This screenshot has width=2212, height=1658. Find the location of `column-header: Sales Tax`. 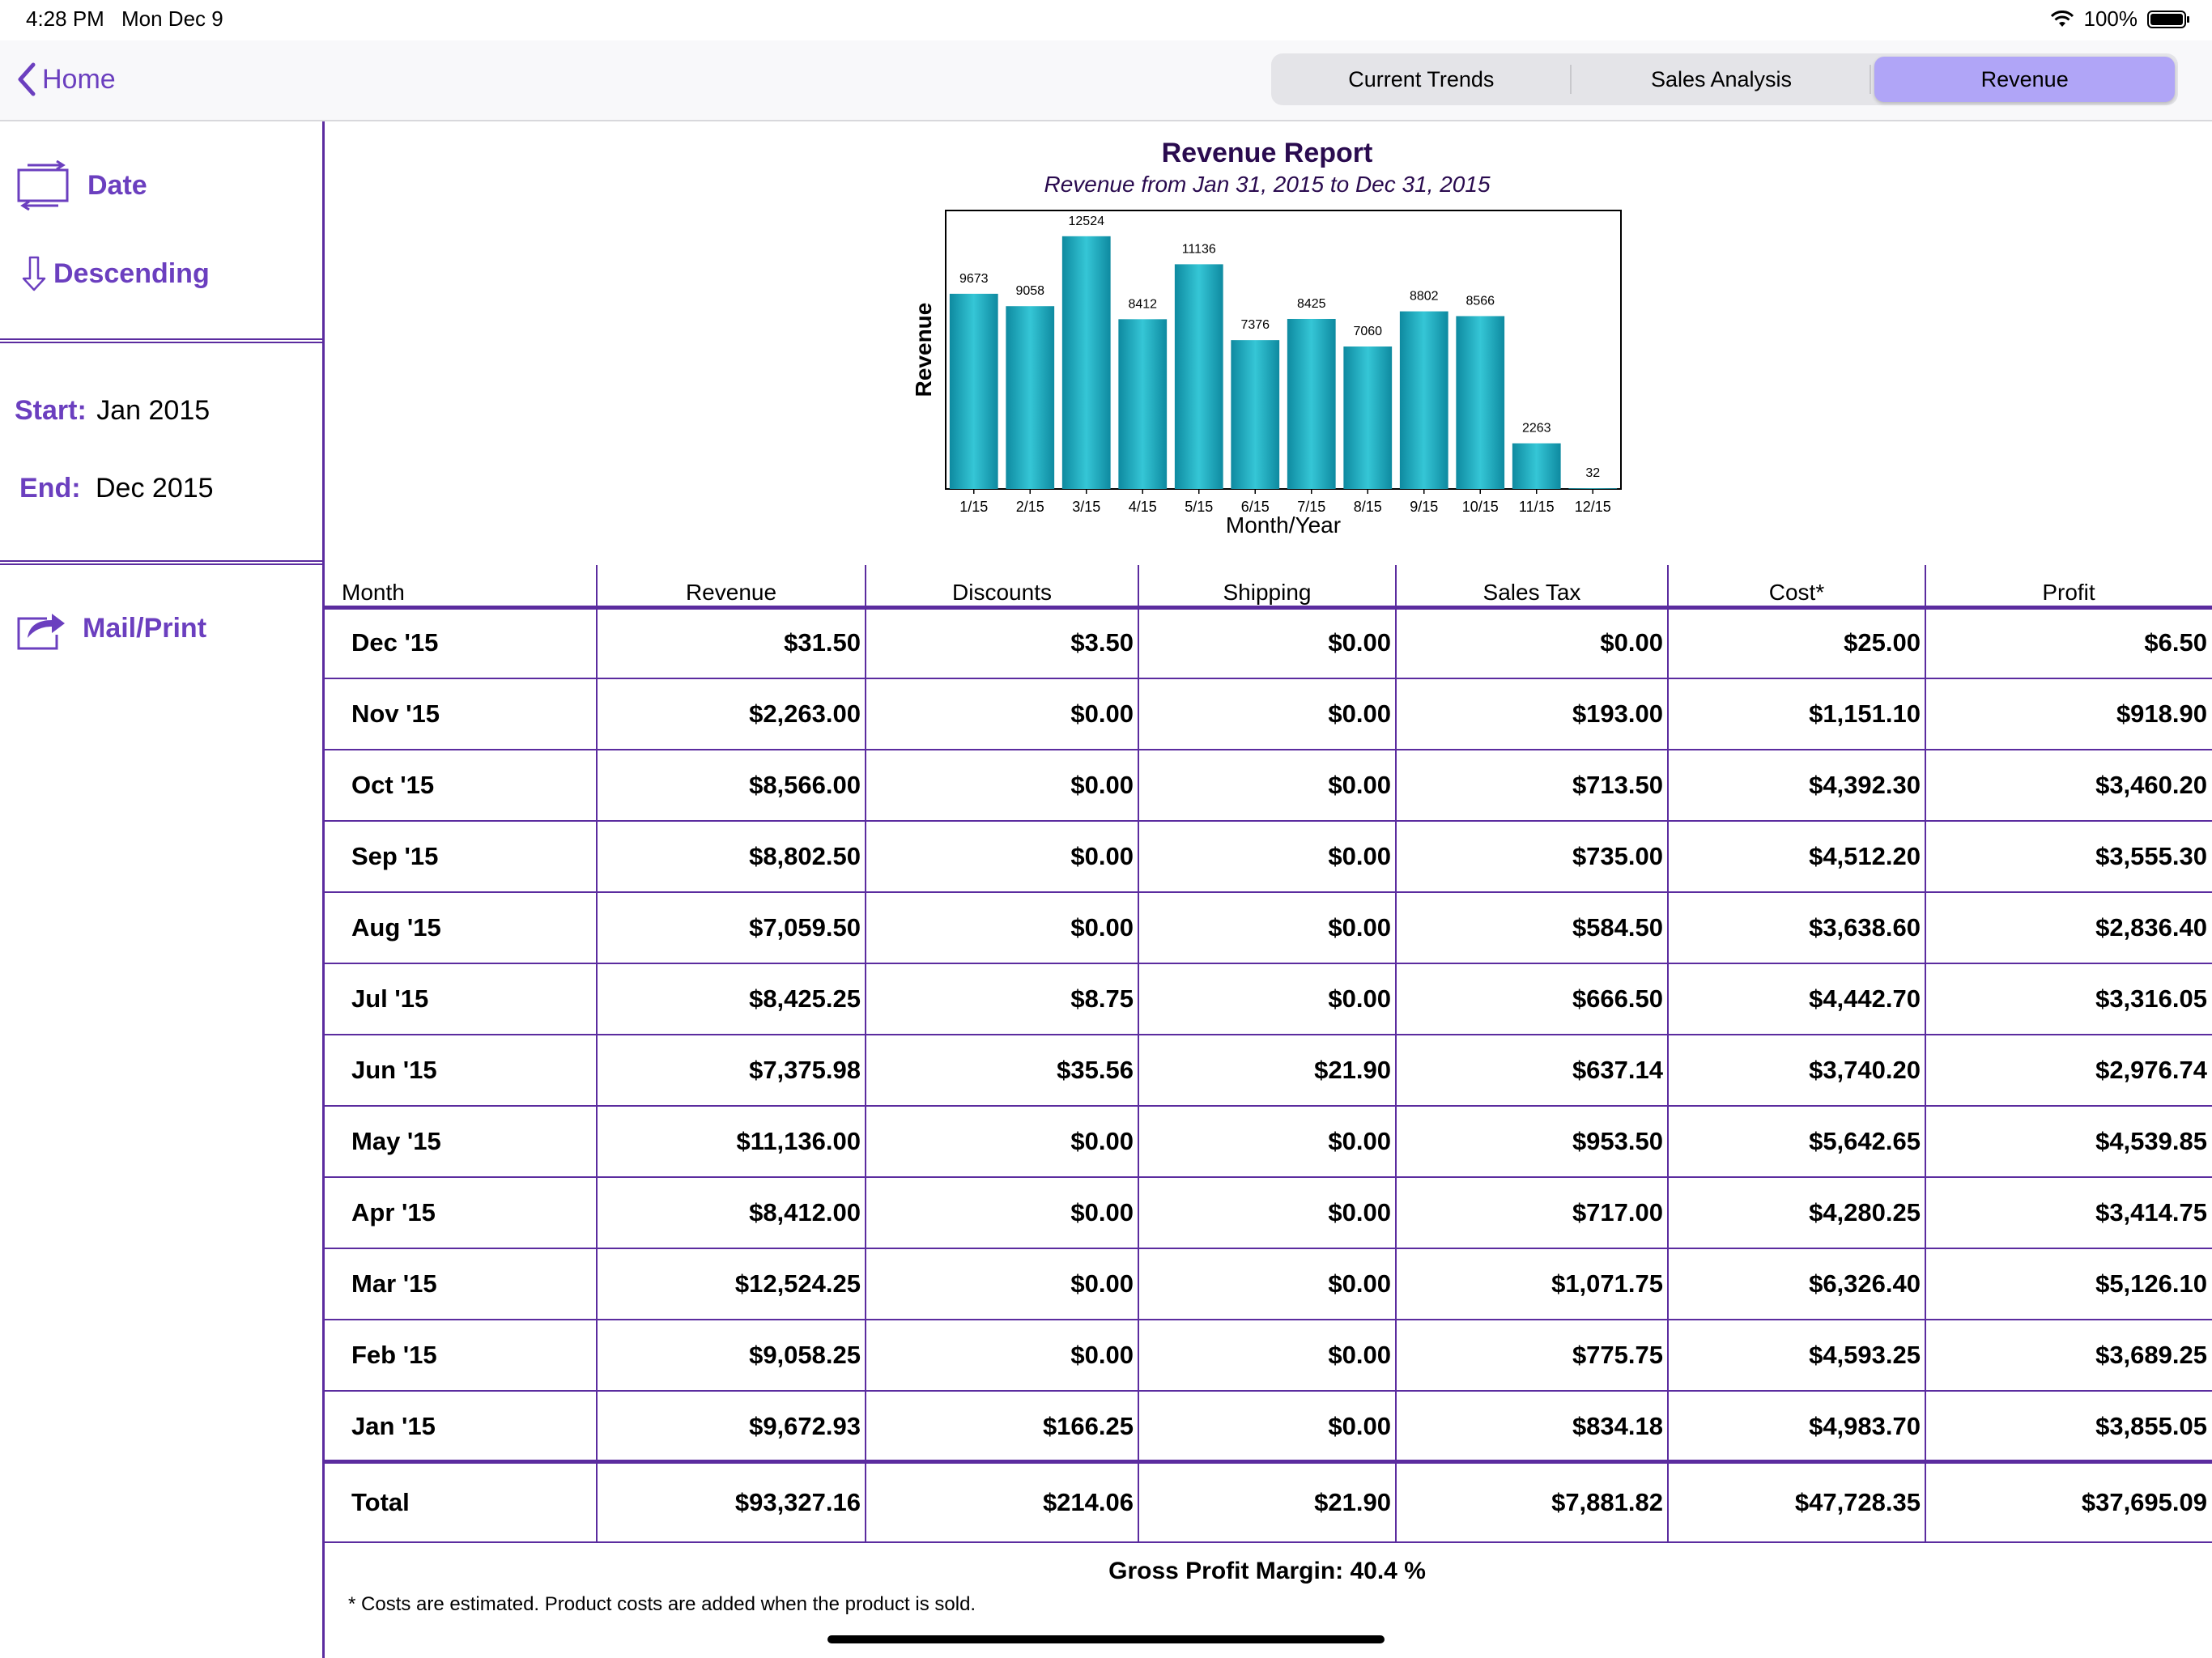

column-header: Sales Tax is located at coordinates (1532, 592).